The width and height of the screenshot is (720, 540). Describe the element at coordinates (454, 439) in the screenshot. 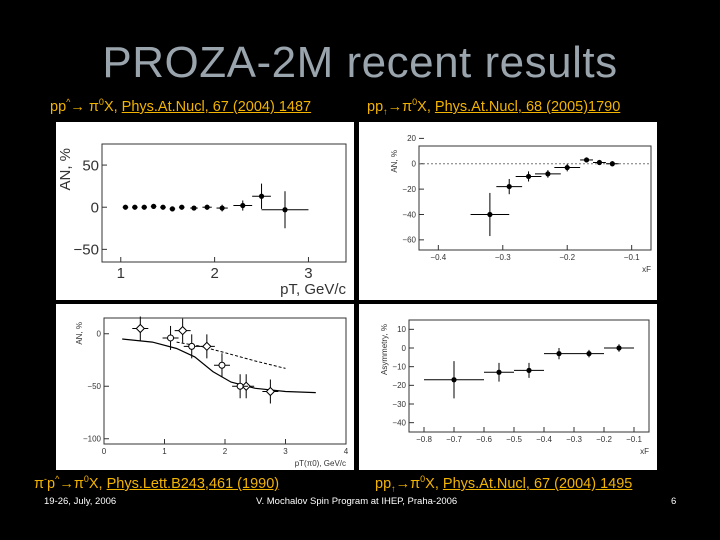

I see `x-tick-label: −0.7` at that location.